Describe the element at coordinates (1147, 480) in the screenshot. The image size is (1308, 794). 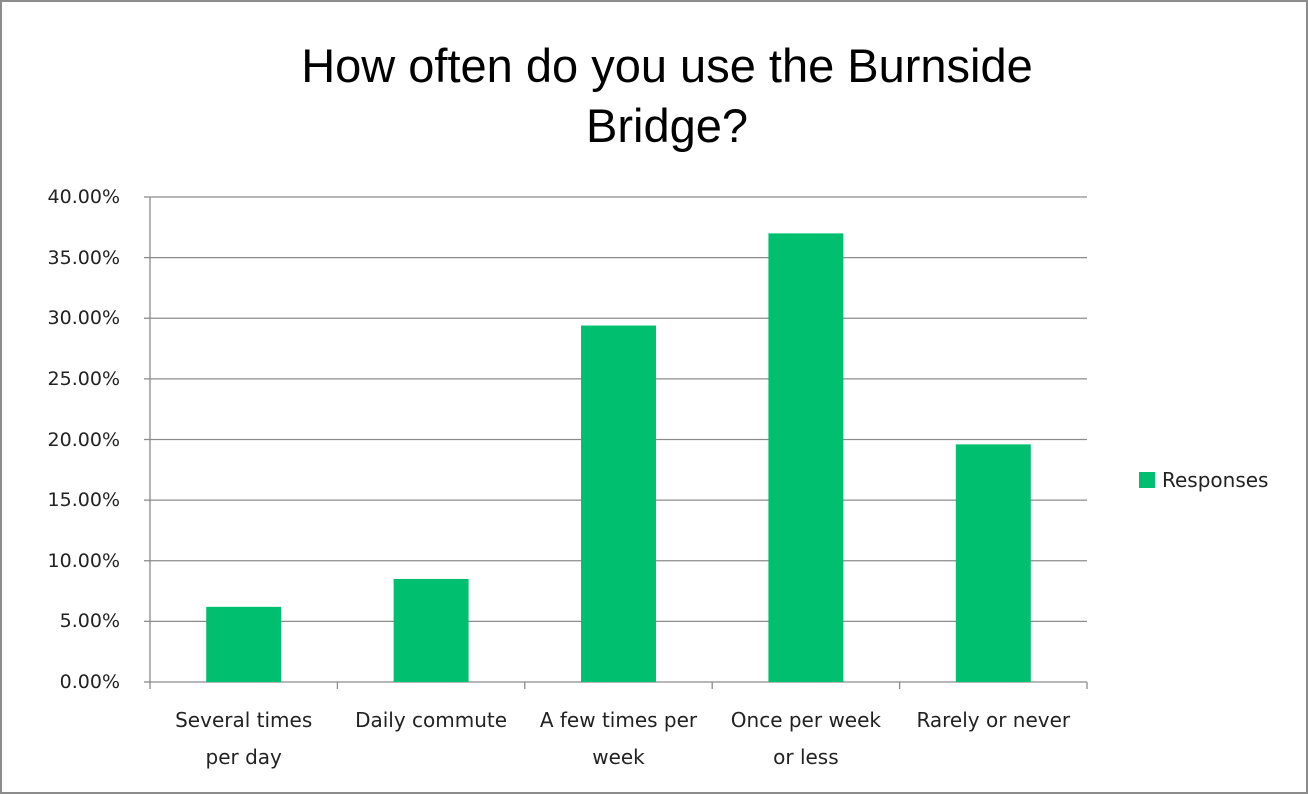
I see `legend-swatch` at that location.